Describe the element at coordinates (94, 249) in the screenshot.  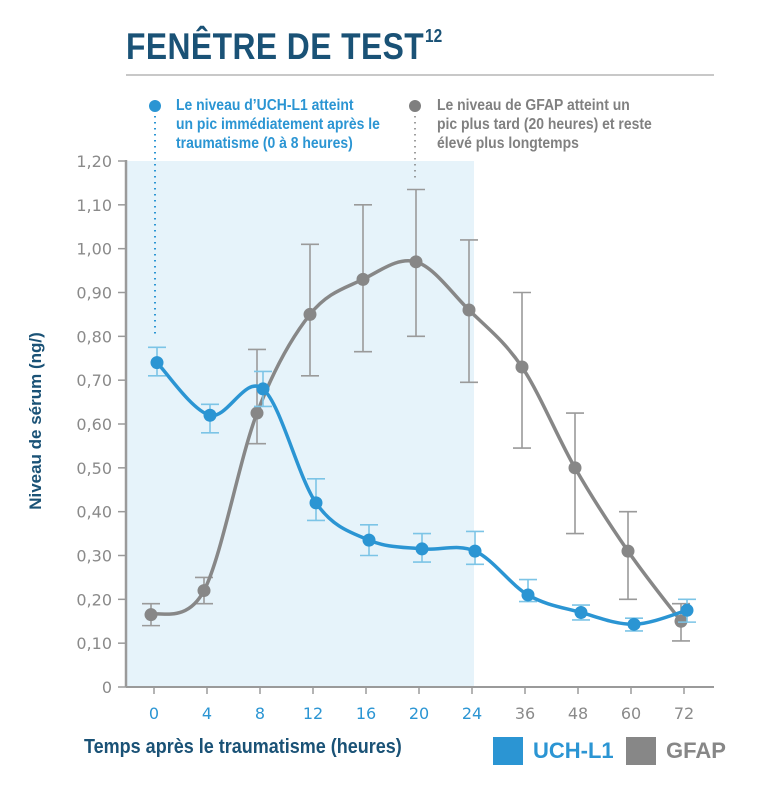
I see `y-tick-label: 1,00` at that location.